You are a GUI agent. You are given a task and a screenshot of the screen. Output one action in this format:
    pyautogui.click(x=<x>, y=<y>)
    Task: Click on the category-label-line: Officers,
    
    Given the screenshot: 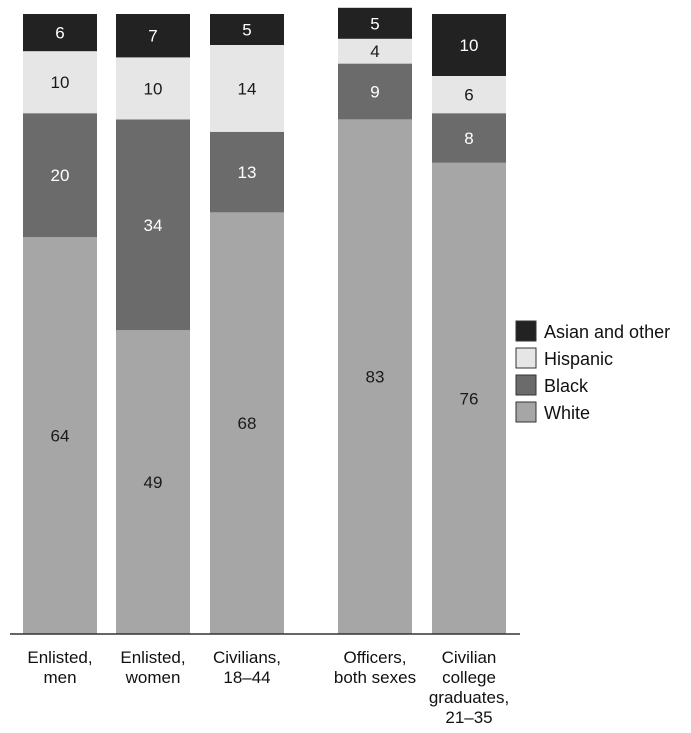 What is the action you would take?
    pyautogui.click(x=375, y=657)
    